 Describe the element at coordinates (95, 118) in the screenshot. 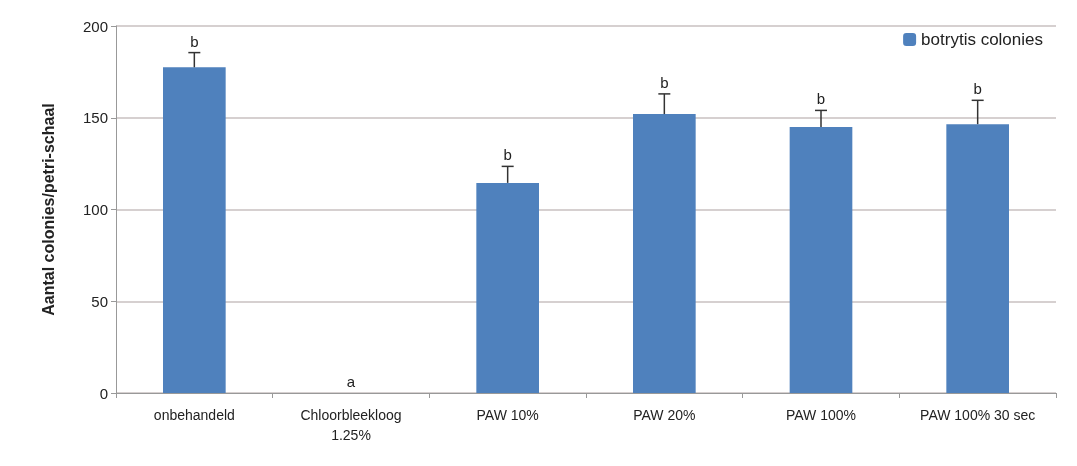

I see `y-tick-label: 150` at that location.